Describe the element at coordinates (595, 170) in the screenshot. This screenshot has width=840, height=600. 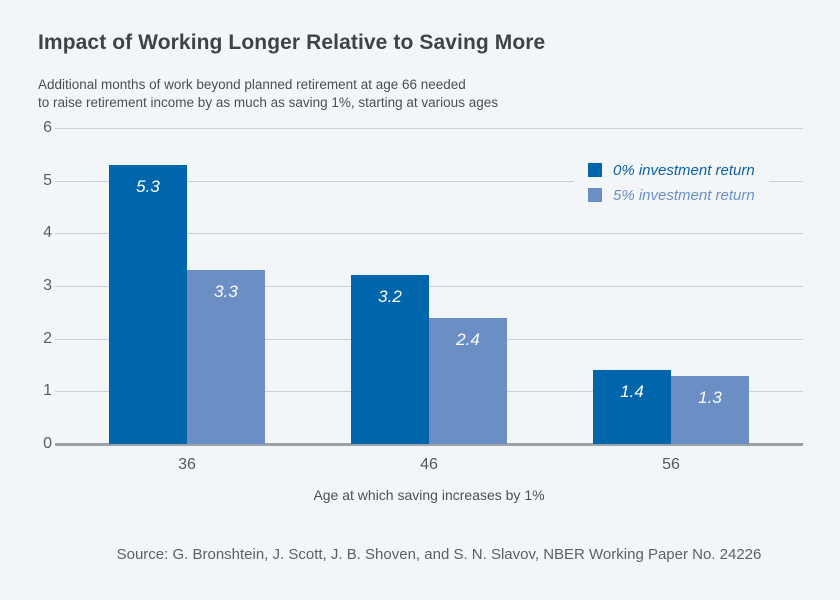
I see `legend-swatch-0pct` at that location.